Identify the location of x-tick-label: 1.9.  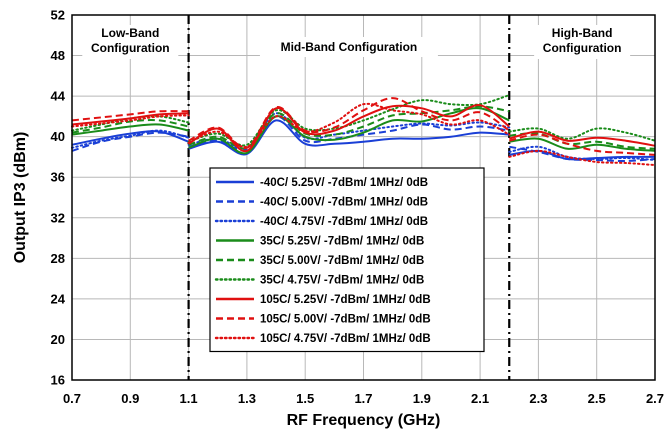
(422, 398).